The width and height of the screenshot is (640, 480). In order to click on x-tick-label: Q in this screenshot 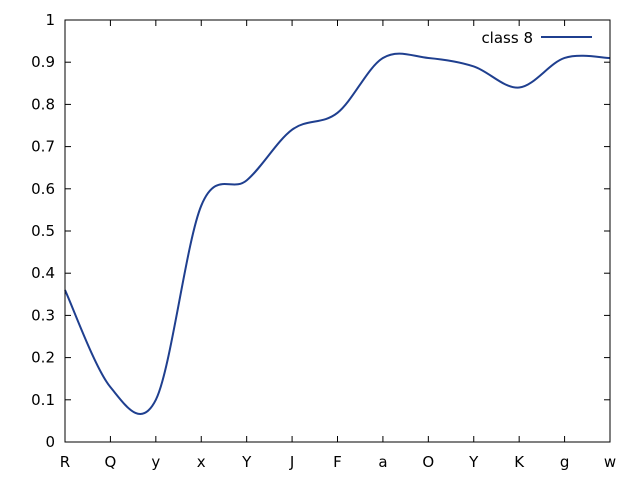, I will do `click(111, 462)`.